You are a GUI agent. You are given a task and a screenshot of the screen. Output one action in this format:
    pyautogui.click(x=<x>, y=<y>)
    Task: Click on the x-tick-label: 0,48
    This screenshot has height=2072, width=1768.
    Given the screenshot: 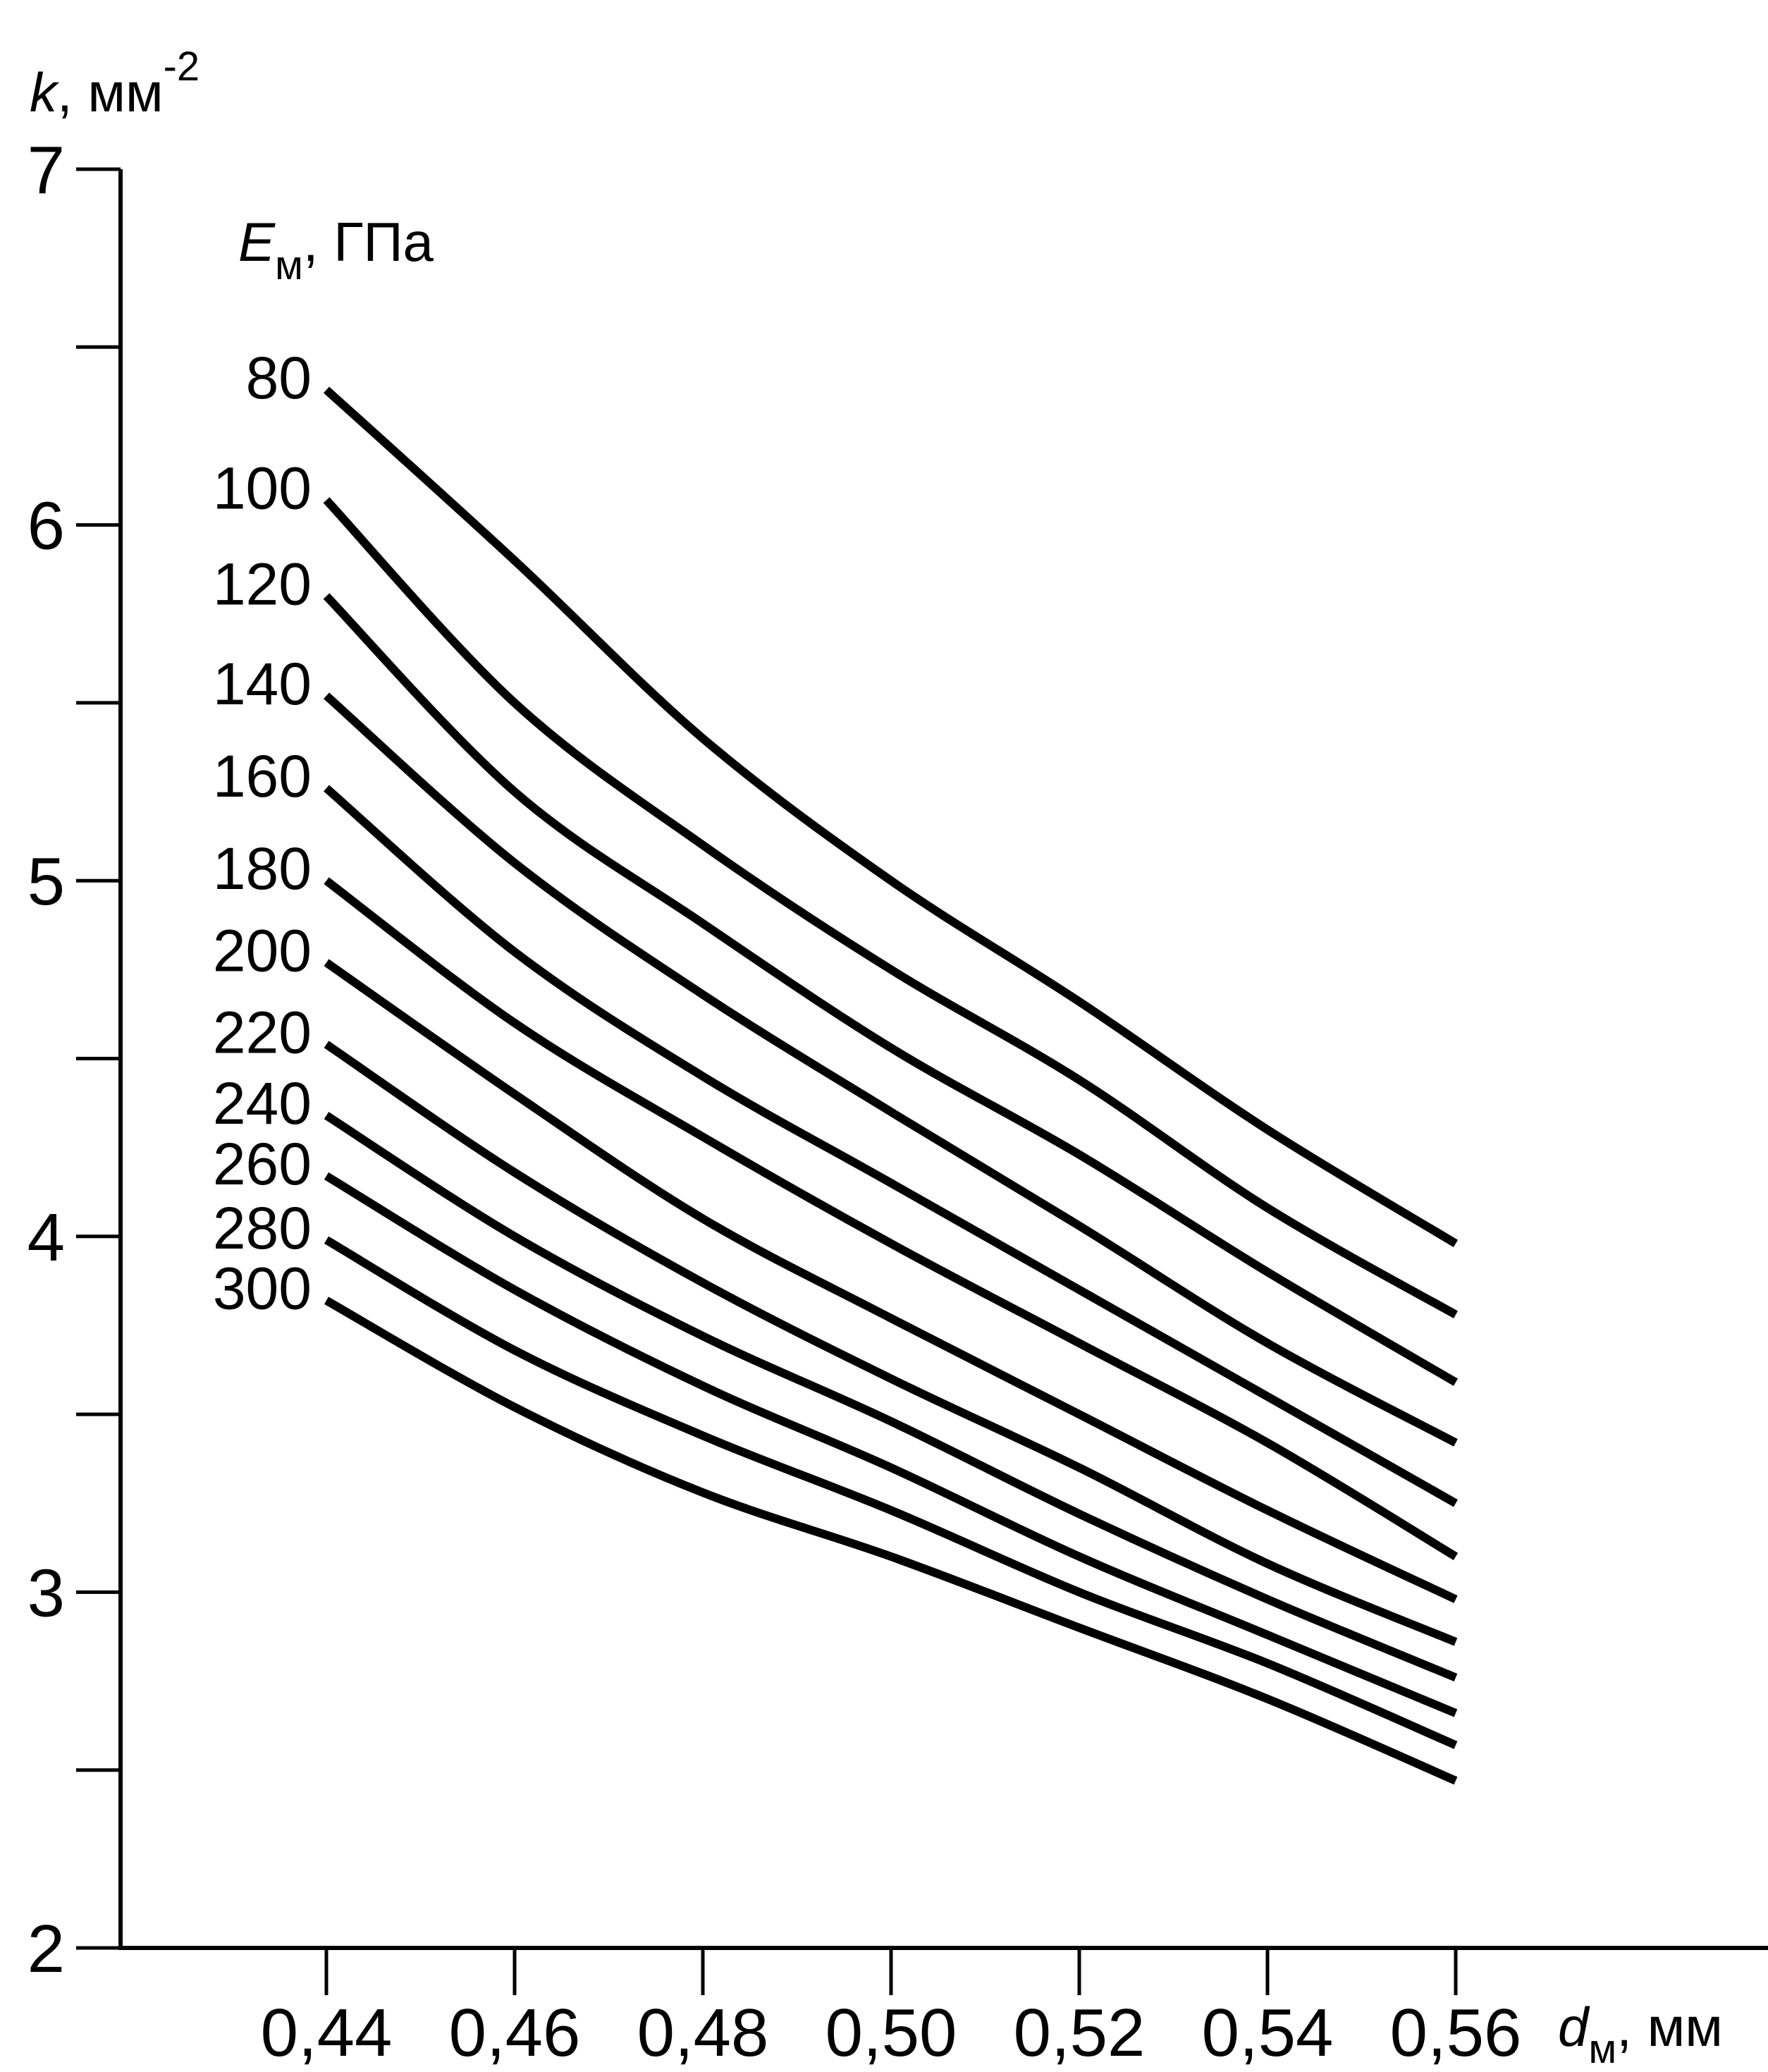 What is the action you would take?
    pyautogui.click(x=703, y=2033)
    